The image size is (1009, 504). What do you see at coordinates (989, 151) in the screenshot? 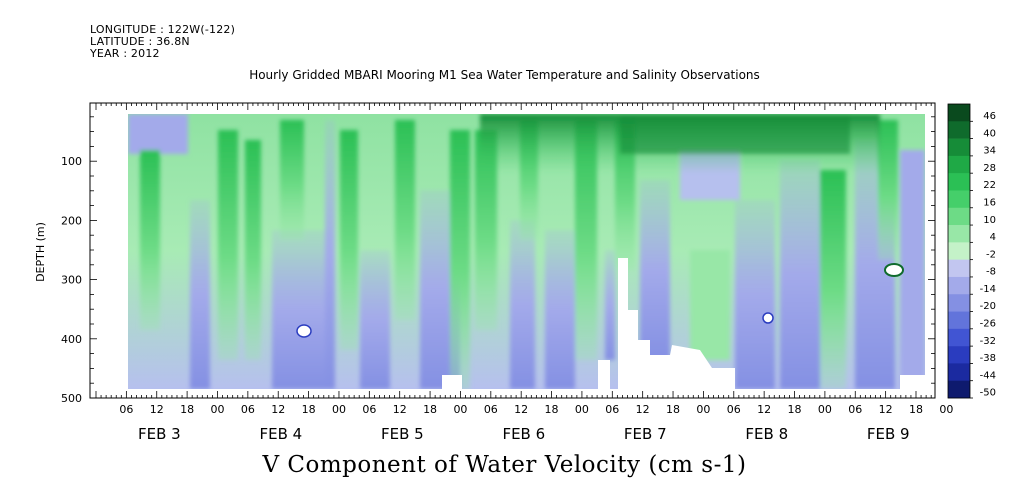
I see `colorbar-label: 34` at bounding box center [989, 151].